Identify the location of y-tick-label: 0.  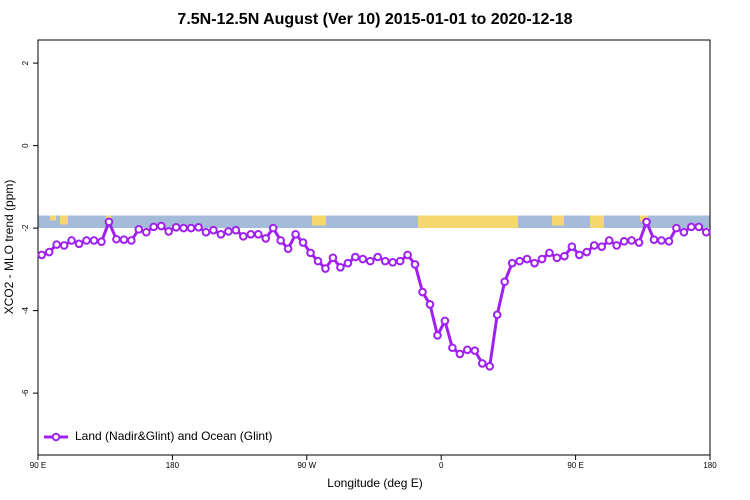
(25, 145).